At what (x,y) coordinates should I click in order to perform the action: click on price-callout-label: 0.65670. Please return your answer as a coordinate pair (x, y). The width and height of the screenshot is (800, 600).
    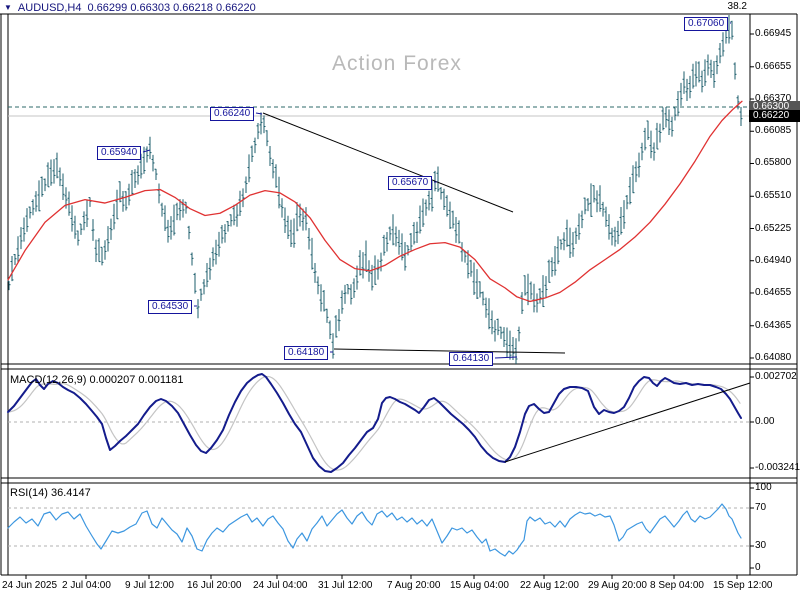
    Looking at the image, I should click on (410, 183).